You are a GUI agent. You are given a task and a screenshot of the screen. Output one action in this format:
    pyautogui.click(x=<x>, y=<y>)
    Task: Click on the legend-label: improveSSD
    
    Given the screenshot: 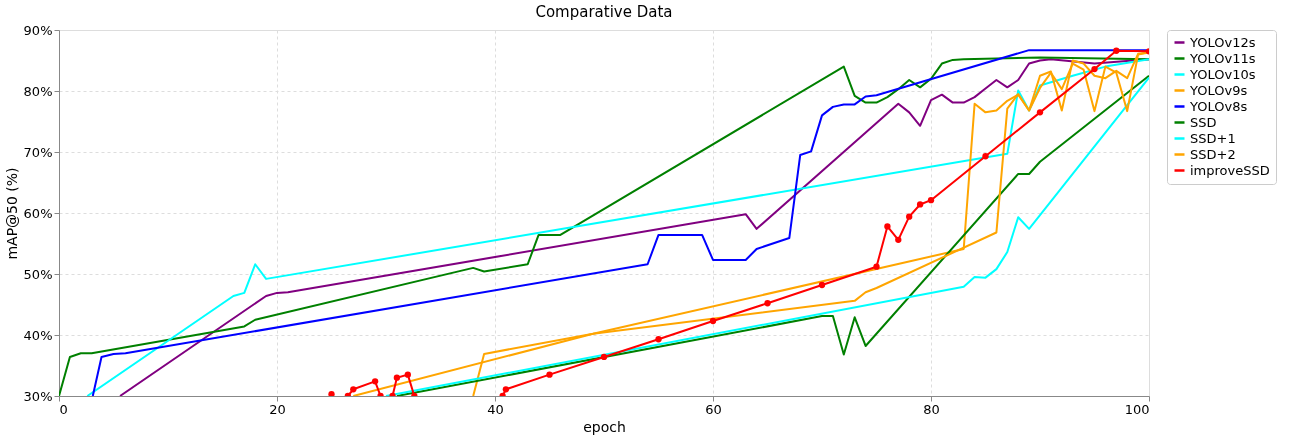 What is the action you would take?
    pyautogui.click(x=1230, y=170)
    